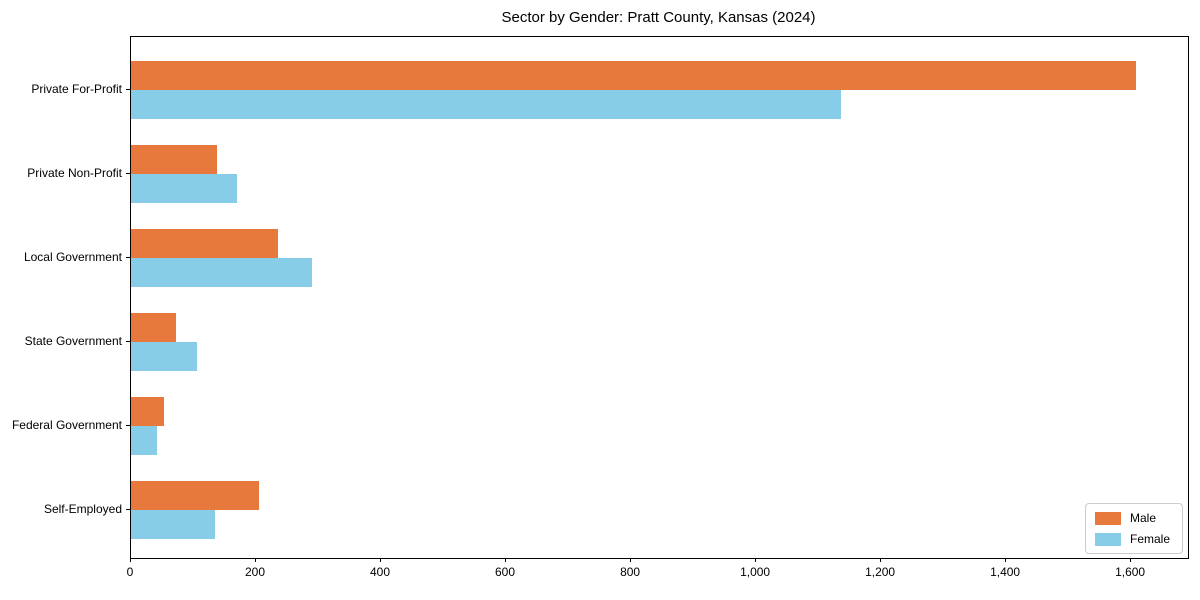 Image resolution: width=1200 pixels, height=600 pixels. What do you see at coordinates (1149, 539) in the screenshot?
I see `legend-label-female: Female` at bounding box center [1149, 539].